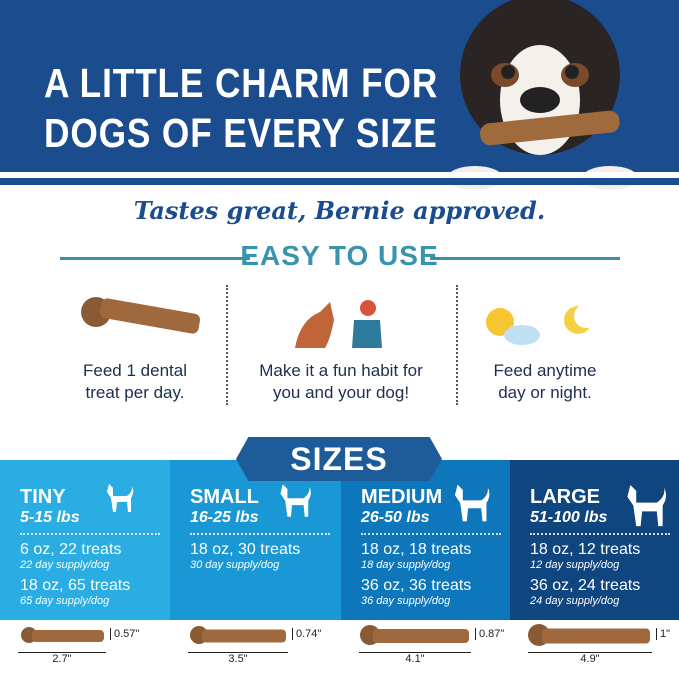  I want to click on item-text: day or night., so click(545, 392).